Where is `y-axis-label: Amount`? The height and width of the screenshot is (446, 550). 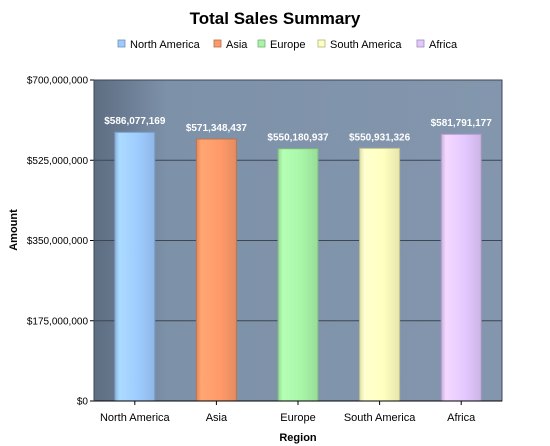 y-axis-label: Amount is located at coordinates (14, 230).